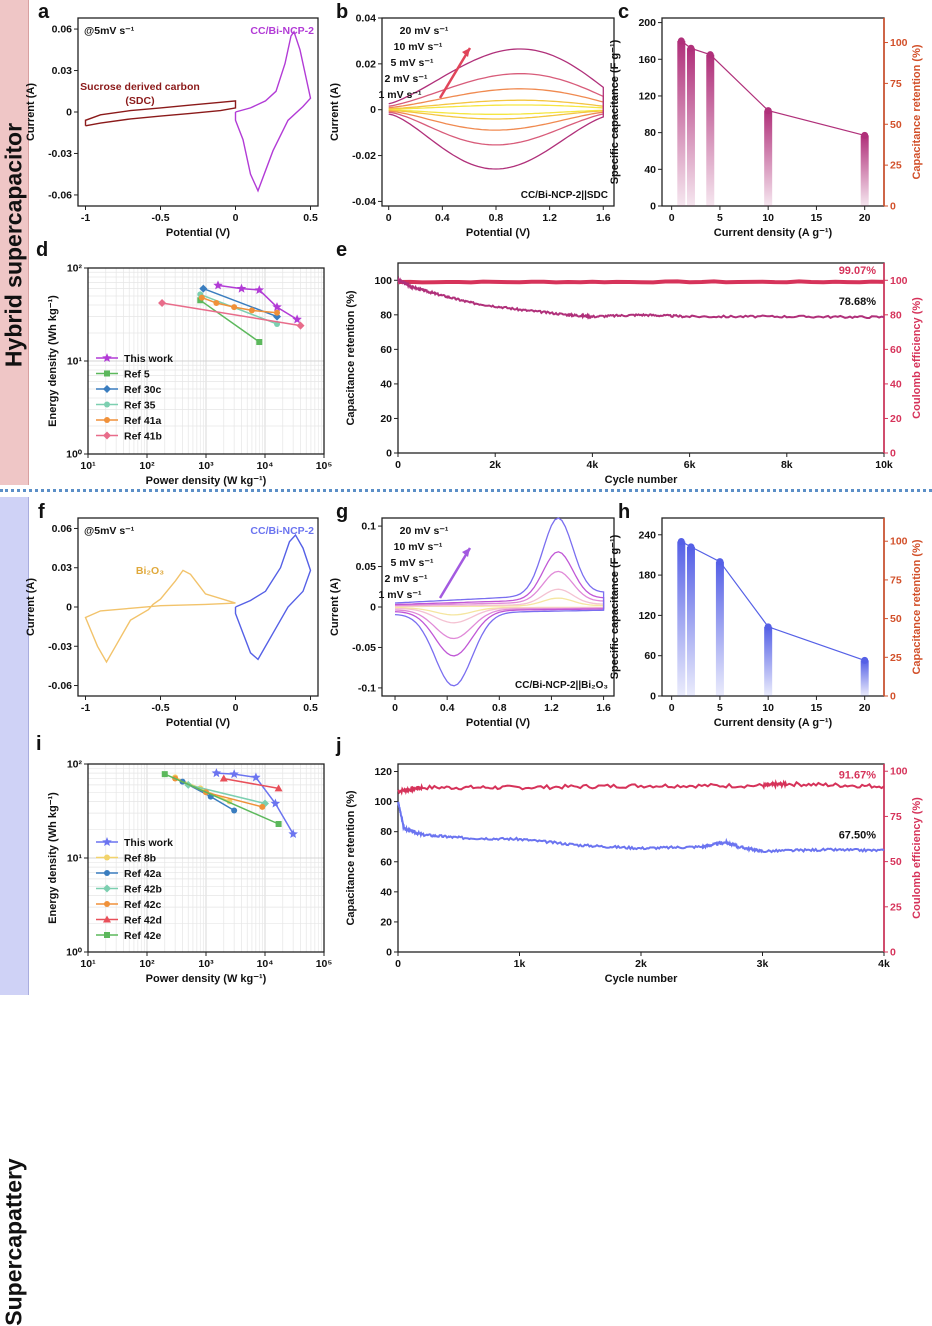 This screenshot has width=932, height=1326. Describe the element at coordinates (206, 964) in the screenshot. I see `x-tick-label: 10³` at that location.